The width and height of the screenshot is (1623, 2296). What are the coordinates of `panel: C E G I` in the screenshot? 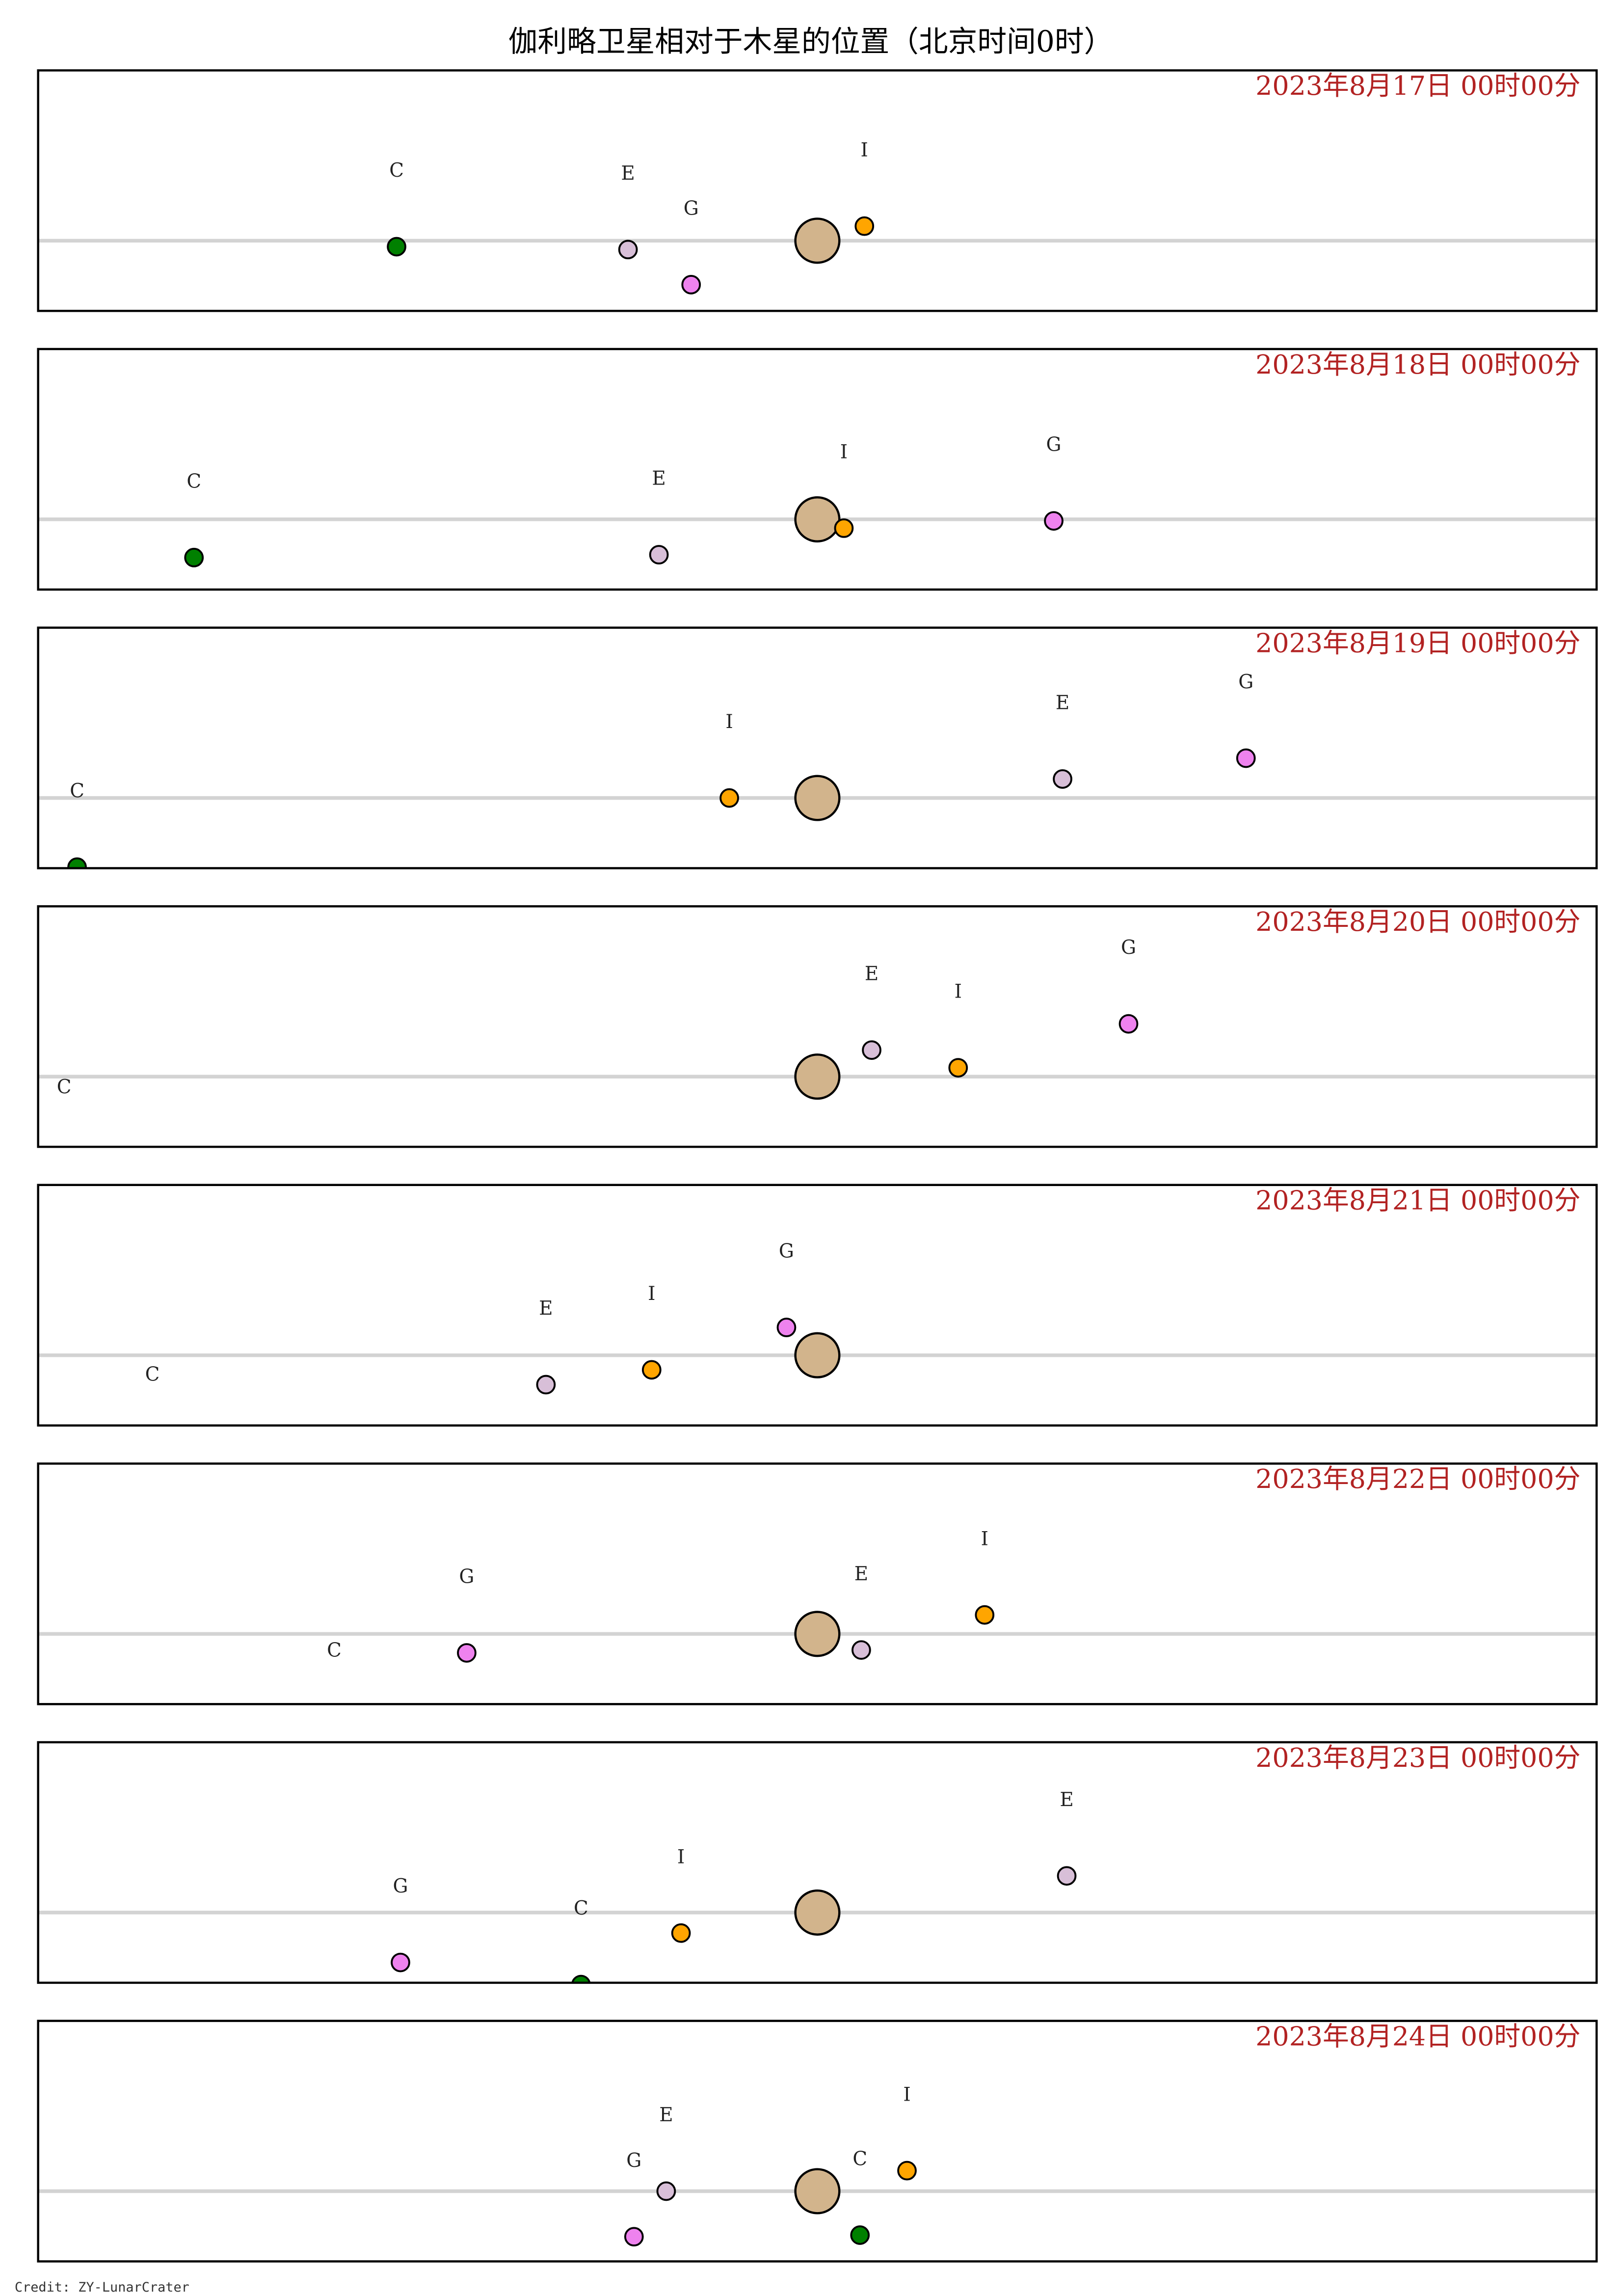 It's located at (817, 217).